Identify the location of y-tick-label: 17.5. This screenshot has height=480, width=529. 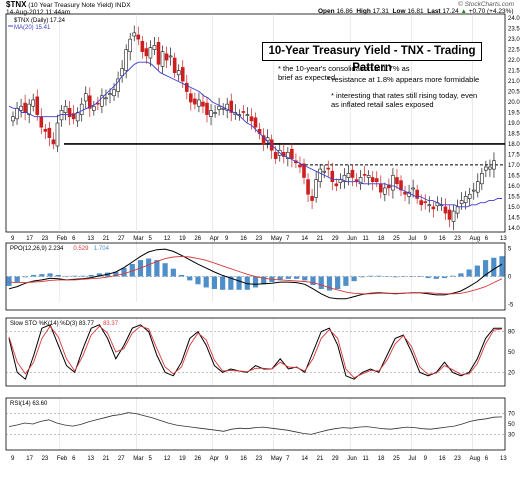
(514, 155).